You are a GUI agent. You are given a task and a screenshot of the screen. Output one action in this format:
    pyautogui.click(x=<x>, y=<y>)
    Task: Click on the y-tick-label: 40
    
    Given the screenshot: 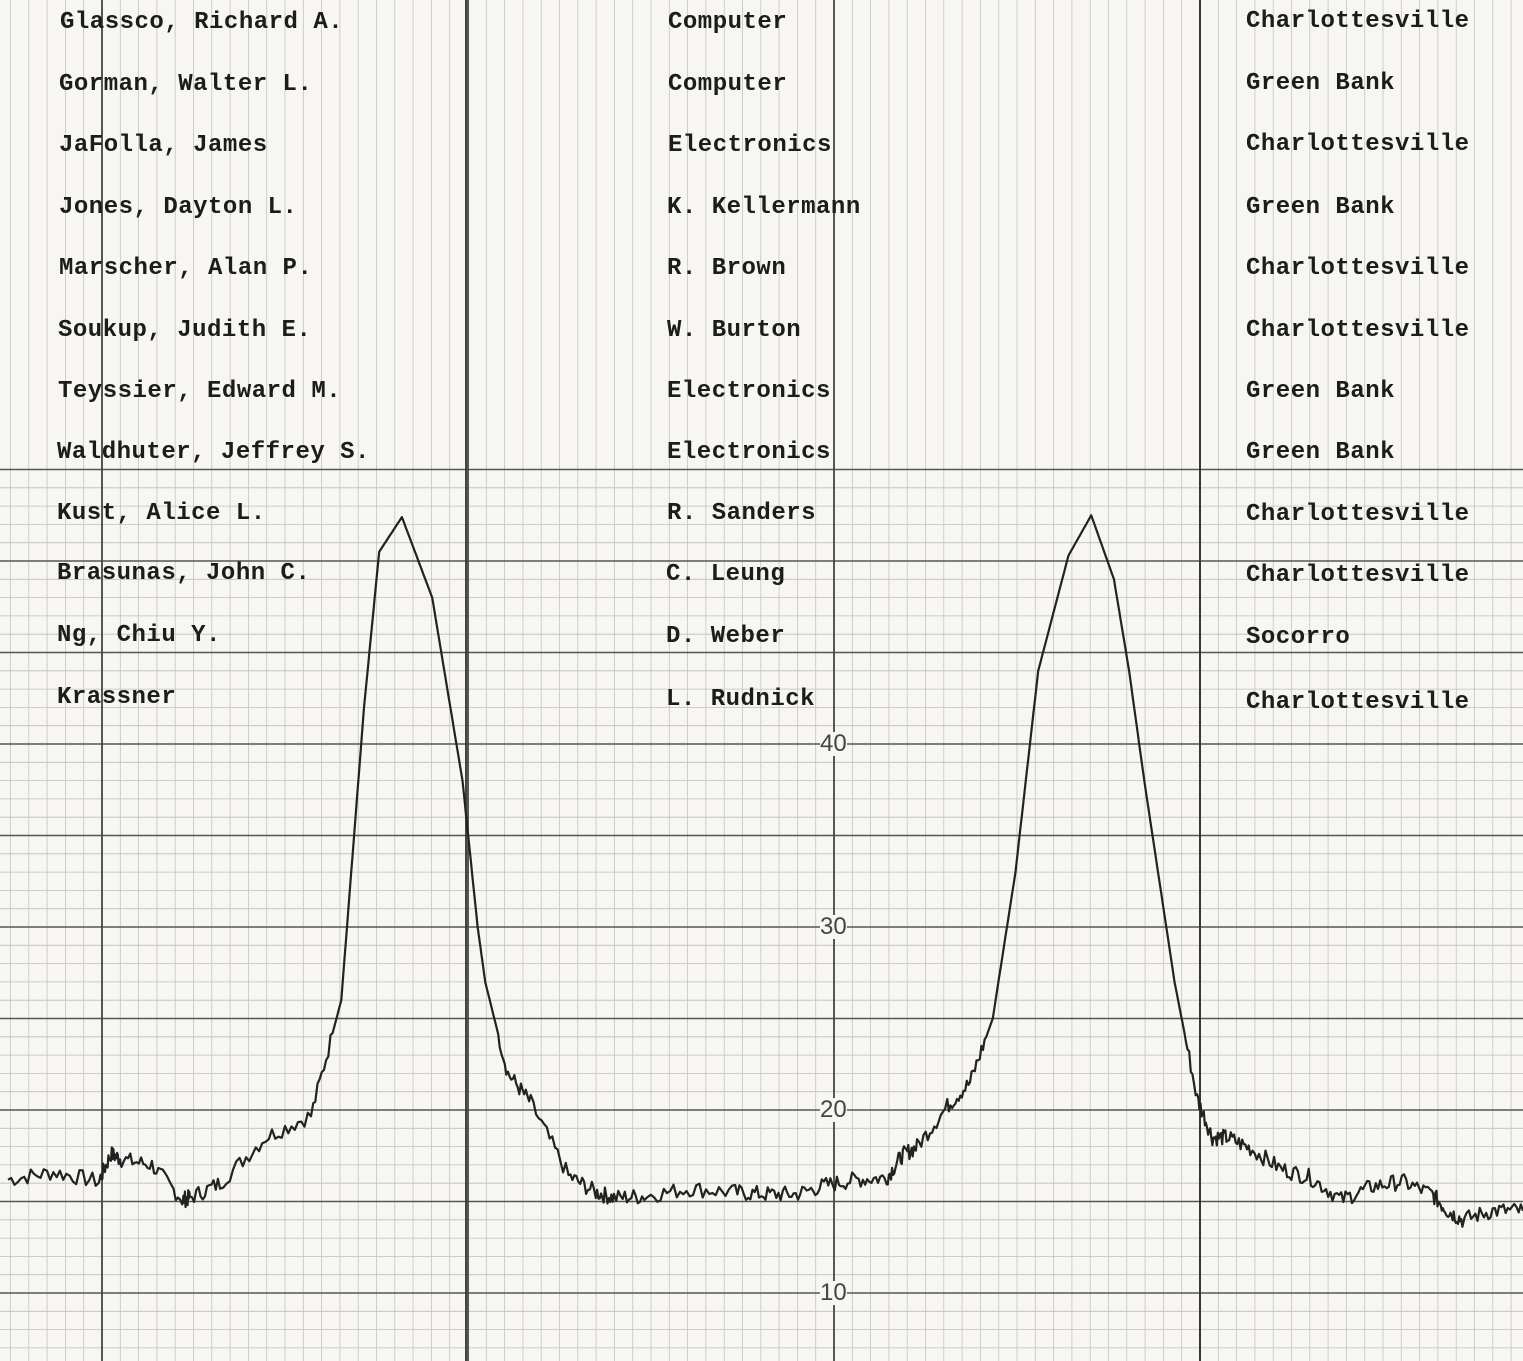 What is the action you would take?
    pyautogui.click(x=833, y=743)
    